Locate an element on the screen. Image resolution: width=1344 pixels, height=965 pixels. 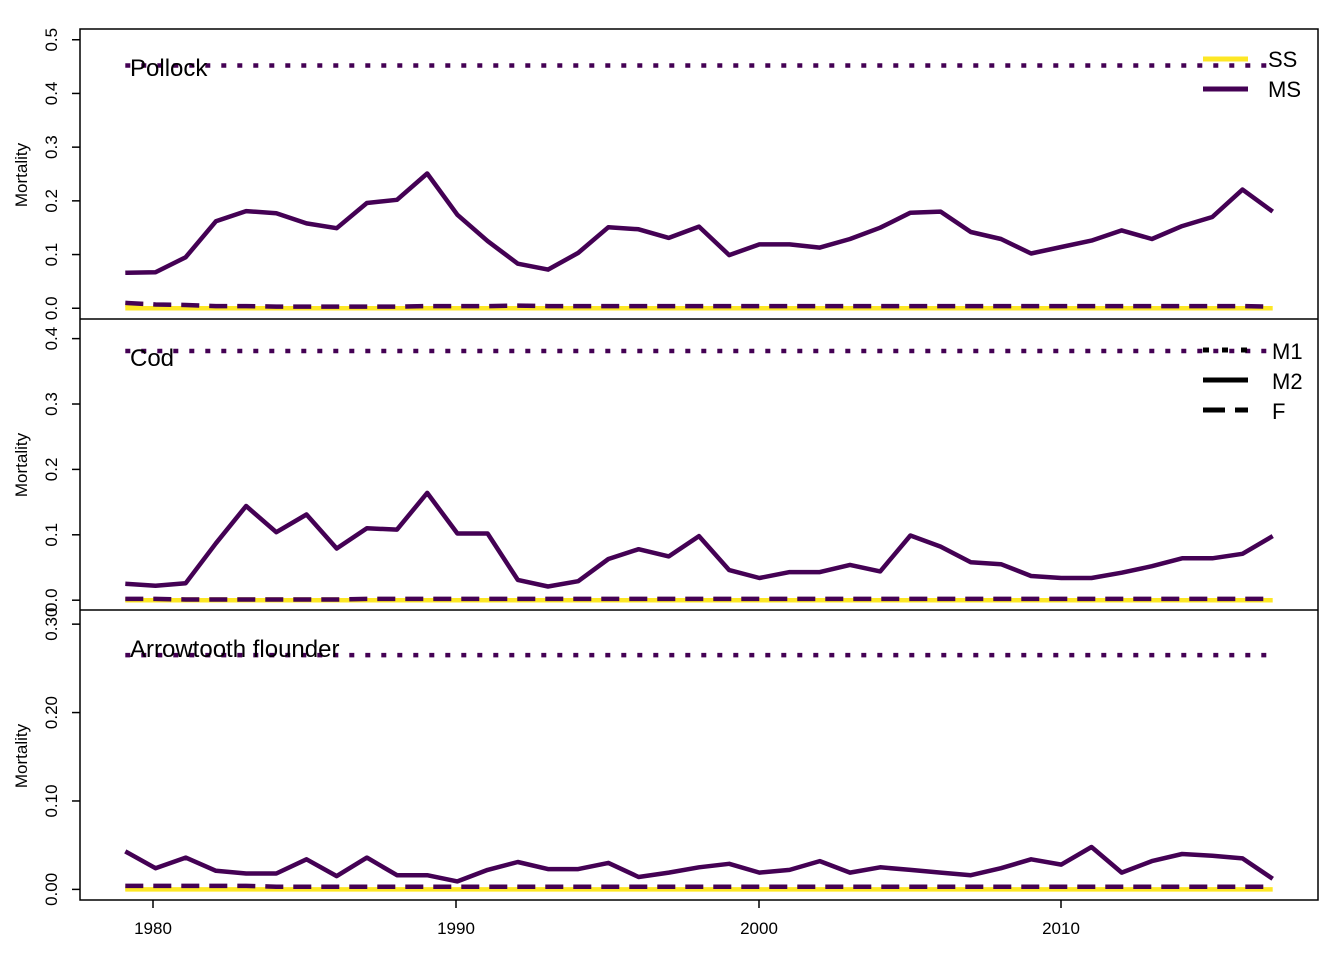
legend-label-ms: MS is located at coordinates (1284, 89).